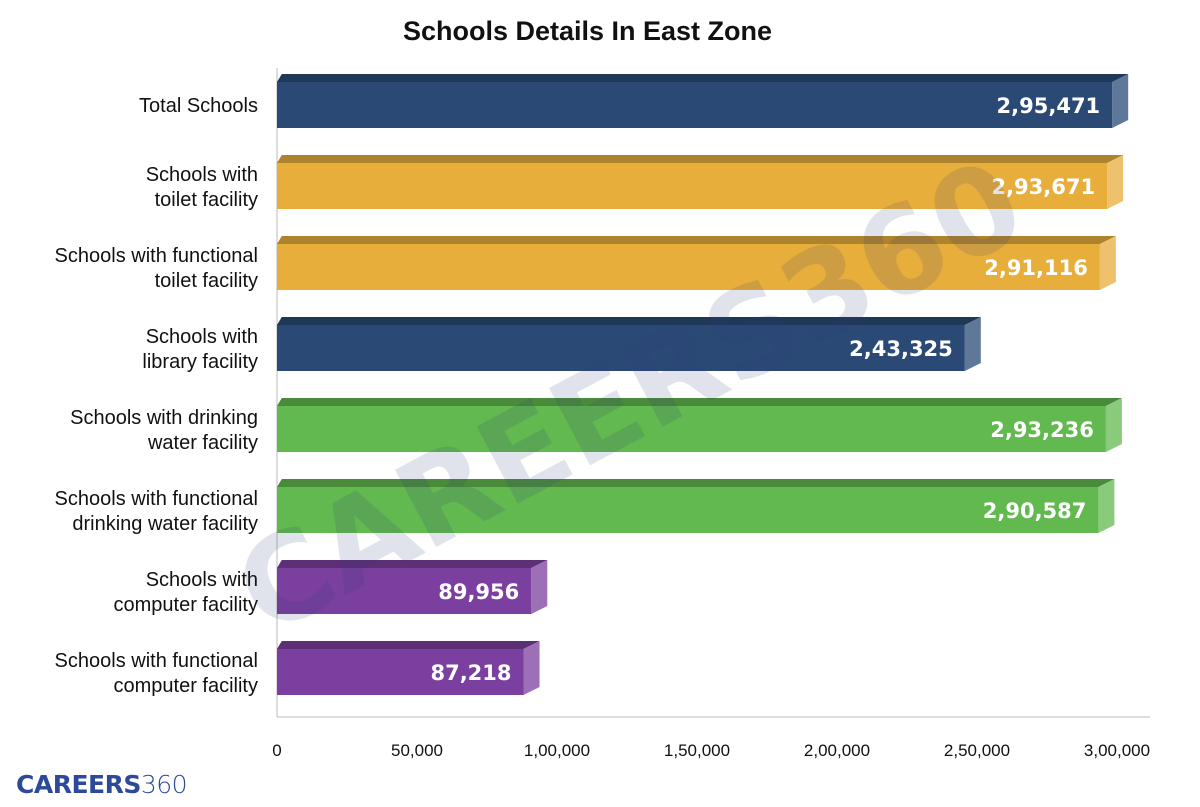  Describe the element at coordinates (1036, 268) in the screenshot. I see `data-label: 2,91,116` at that location.